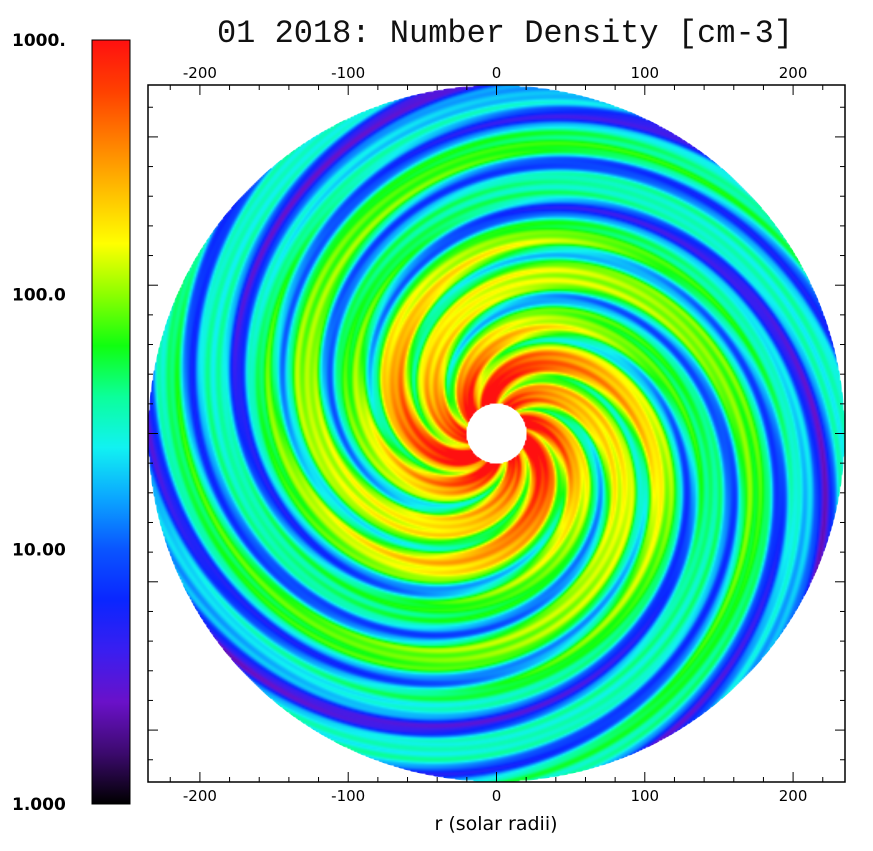 This screenshot has width=873, height=851. What do you see at coordinates (39, 296) in the screenshot?
I see `colorbar-tick-label: 100.0` at bounding box center [39, 296].